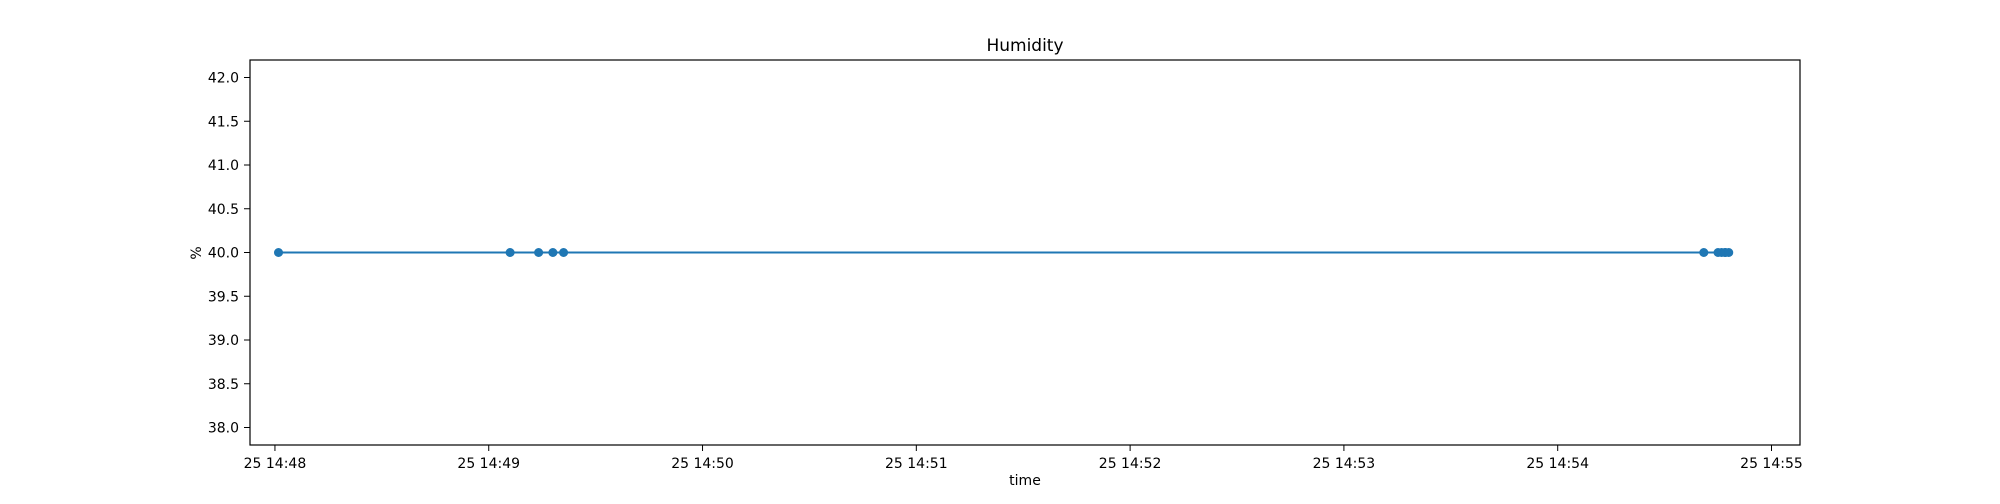  What do you see at coordinates (223, 254) in the screenshot?
I see `y-tick-label: 40.0` at bounding box center [223, 254].